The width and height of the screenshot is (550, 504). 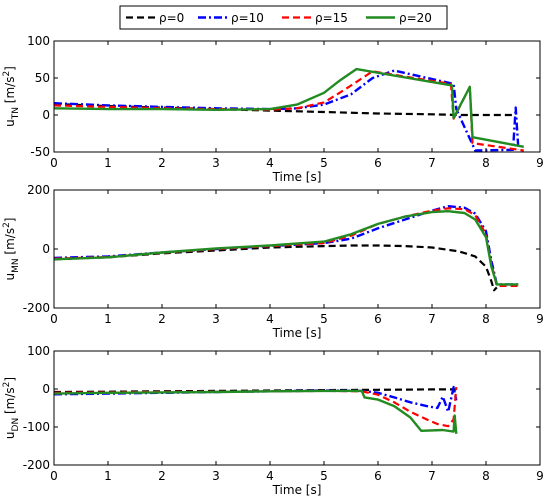 I want to click on y-axis-label: uMN [m/s2], so click(x=11, y=248).